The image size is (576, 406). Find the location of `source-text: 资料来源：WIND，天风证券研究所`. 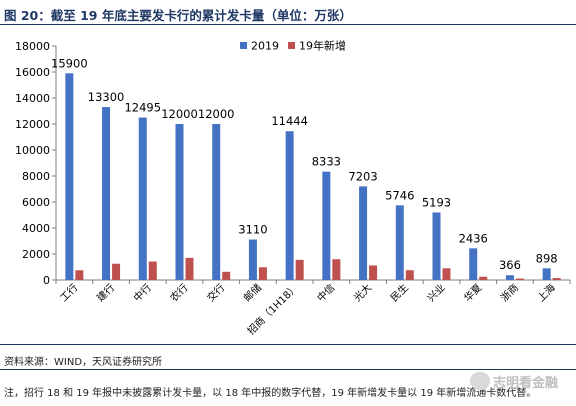

source-text: 资料来源：WIND，天风证券研究所 is located at coordinates (83, 362).